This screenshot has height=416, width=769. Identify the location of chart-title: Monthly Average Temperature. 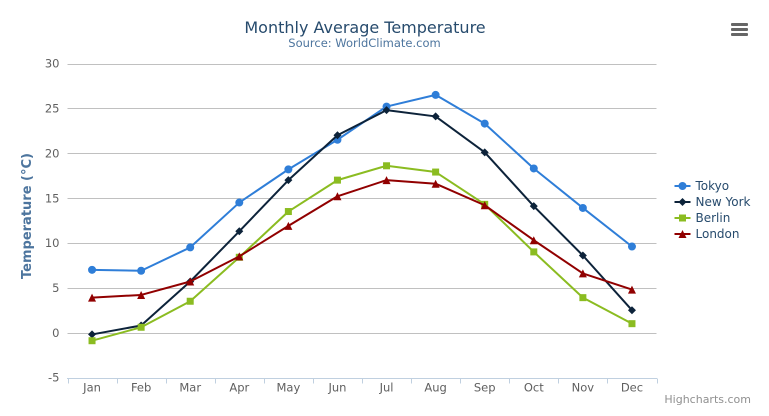
(364, 27).